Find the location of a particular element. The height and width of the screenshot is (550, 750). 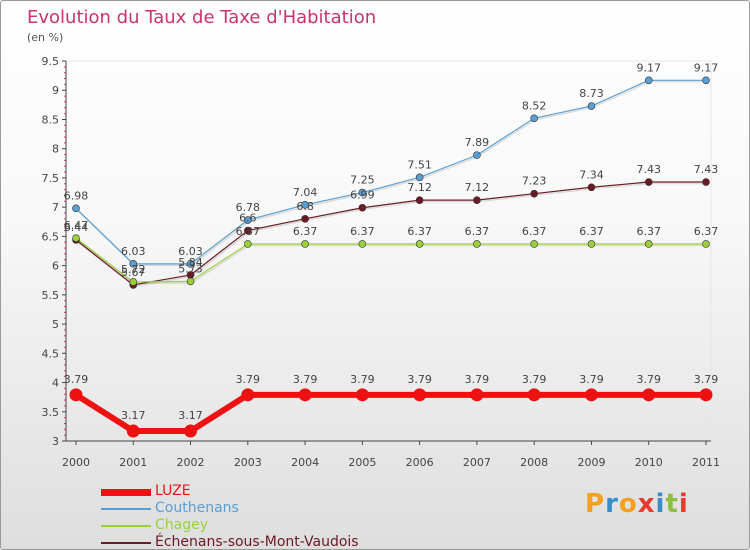

data-label: 6.8 is located at coordinates (305, 206).